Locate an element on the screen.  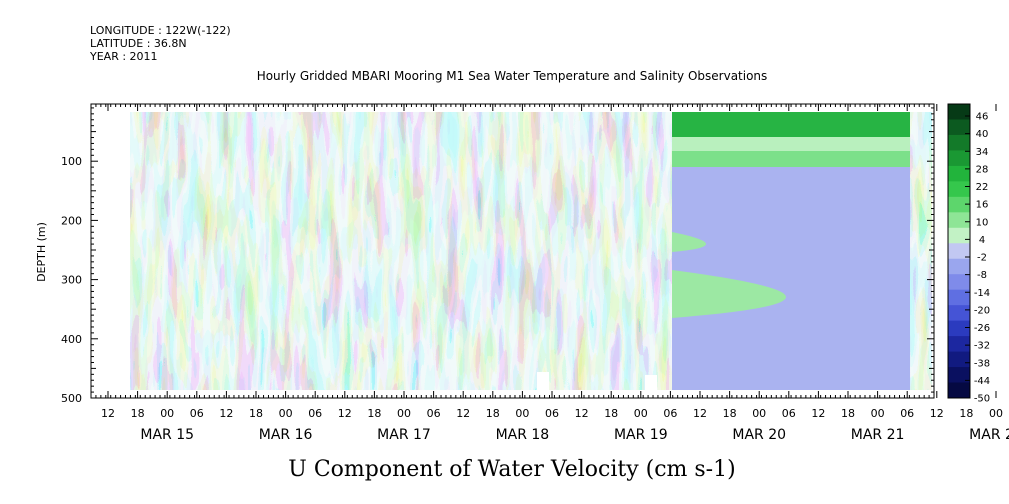
colorbar-label: 4 is located at coordinates (982, 240).